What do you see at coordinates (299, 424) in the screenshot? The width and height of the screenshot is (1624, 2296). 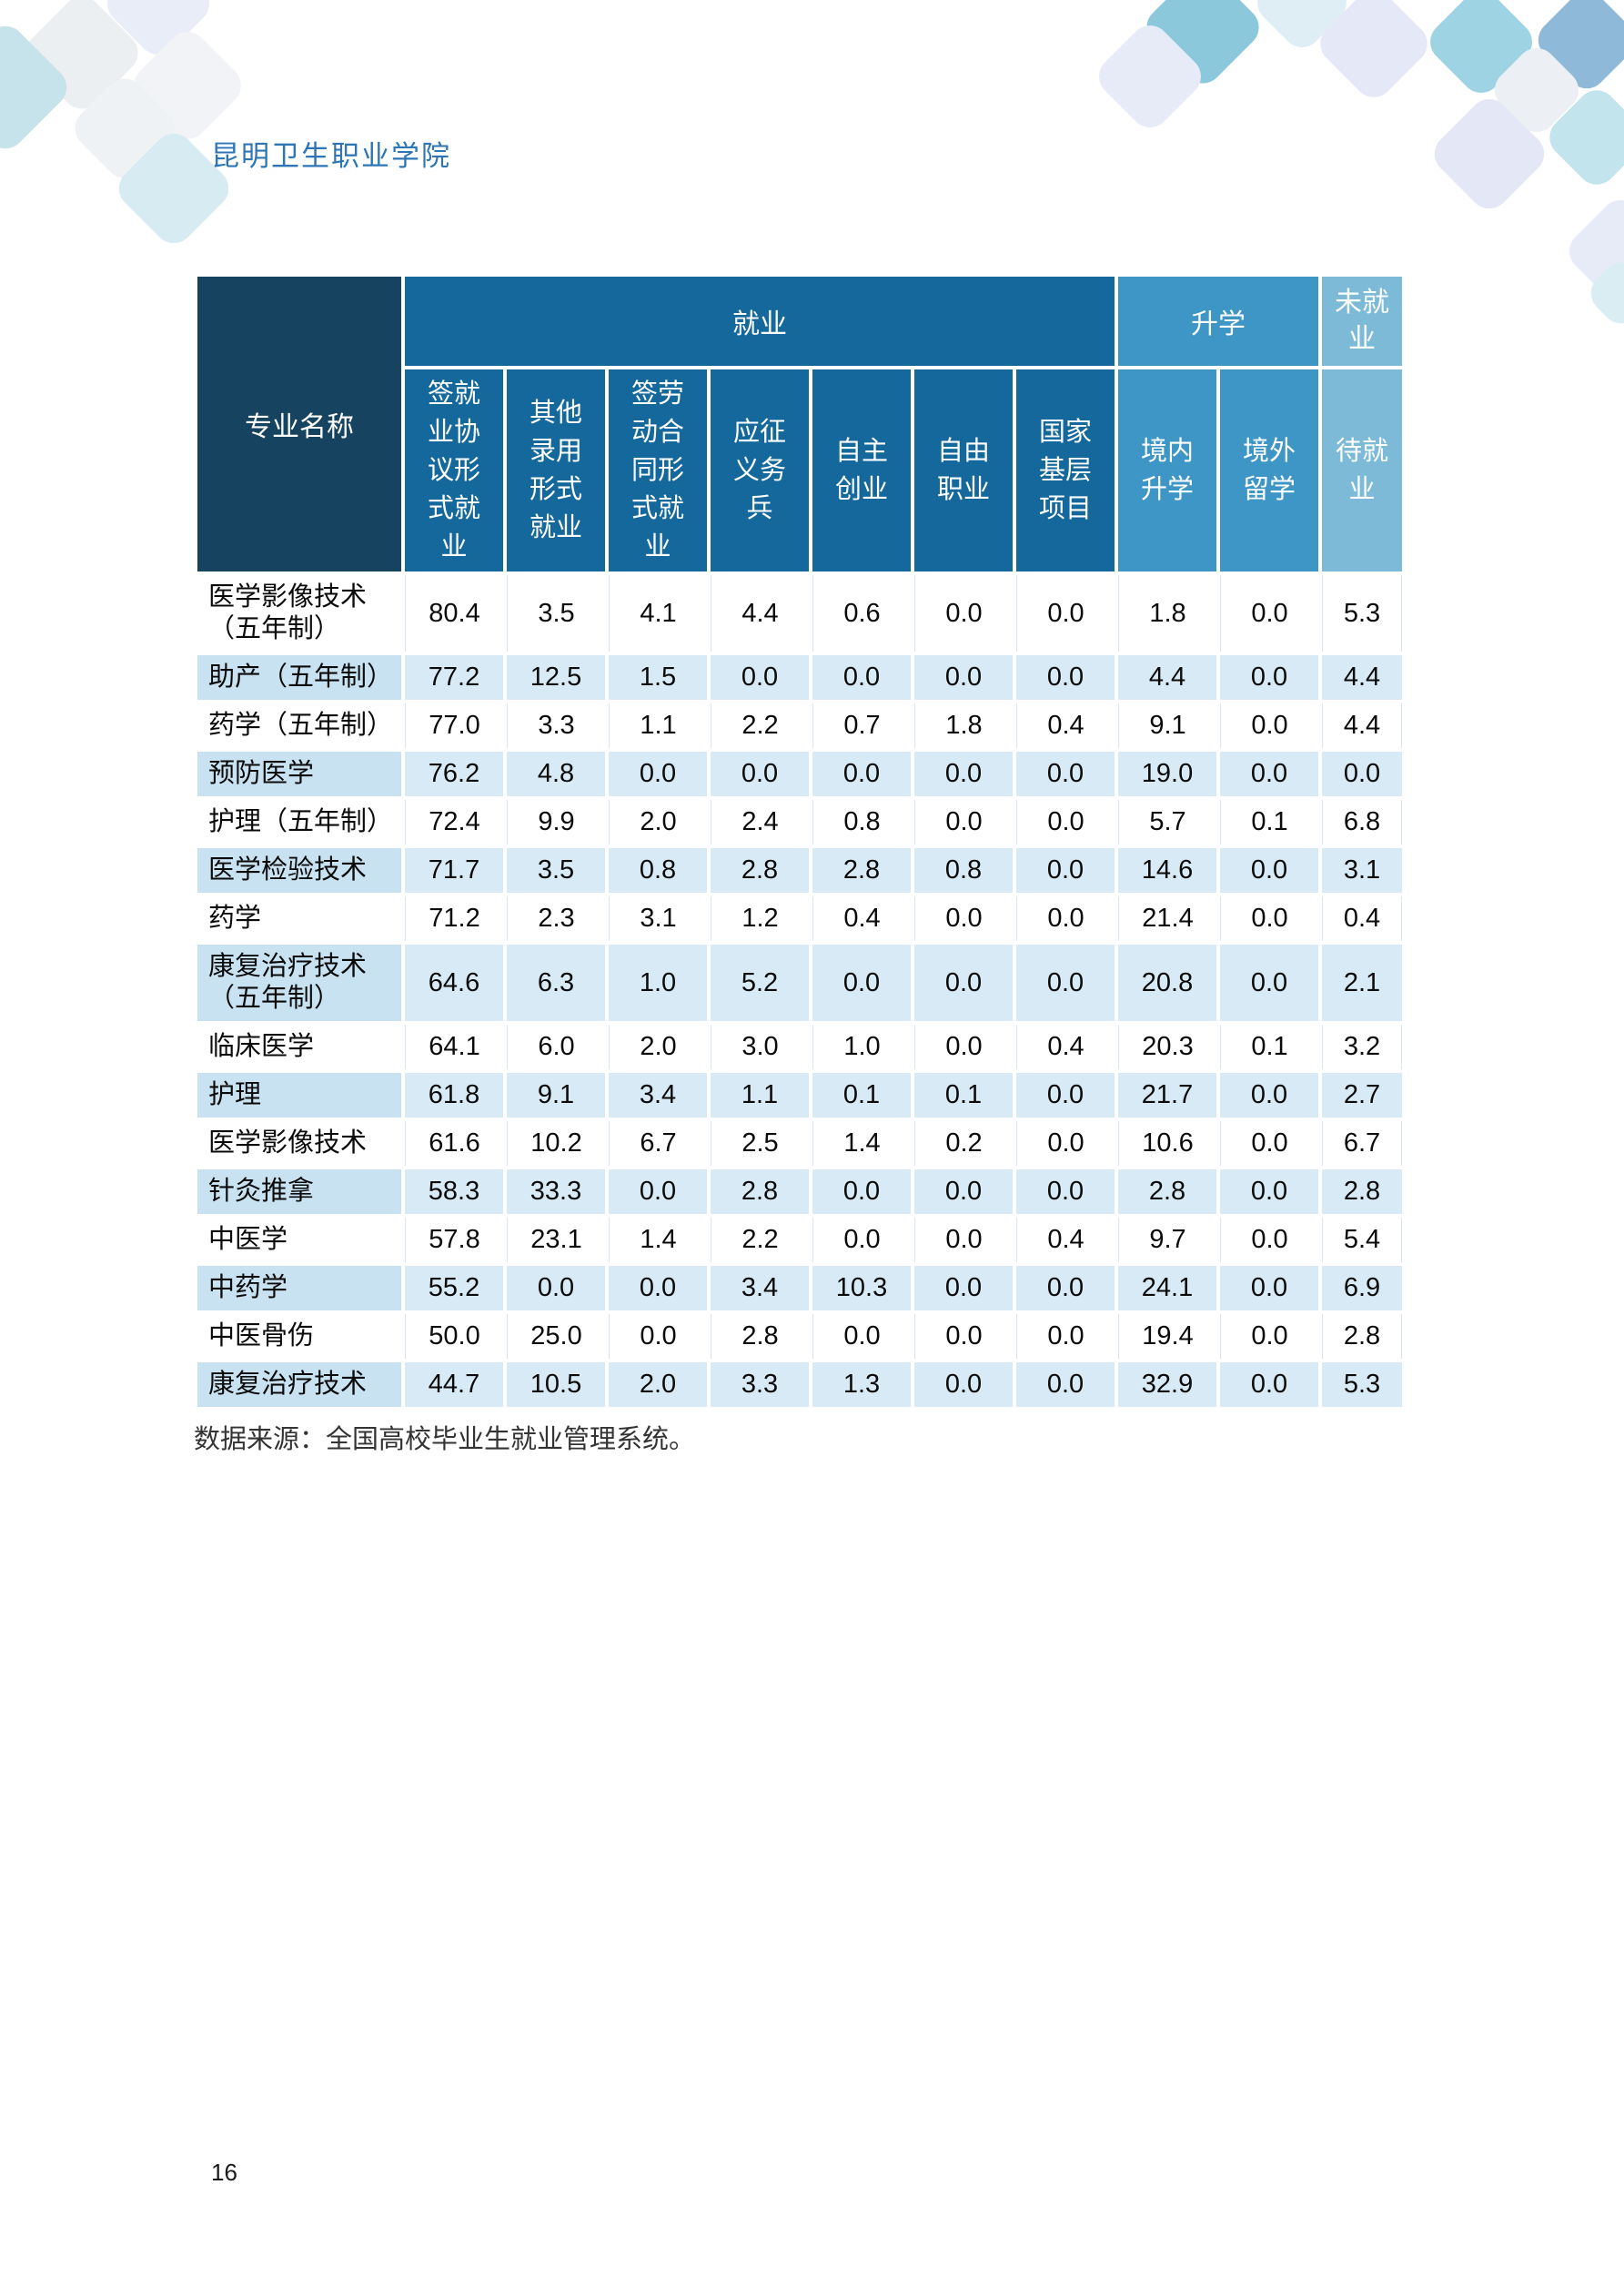 I see `column-header-major: 专业名称` at bounding box center [299, 424].